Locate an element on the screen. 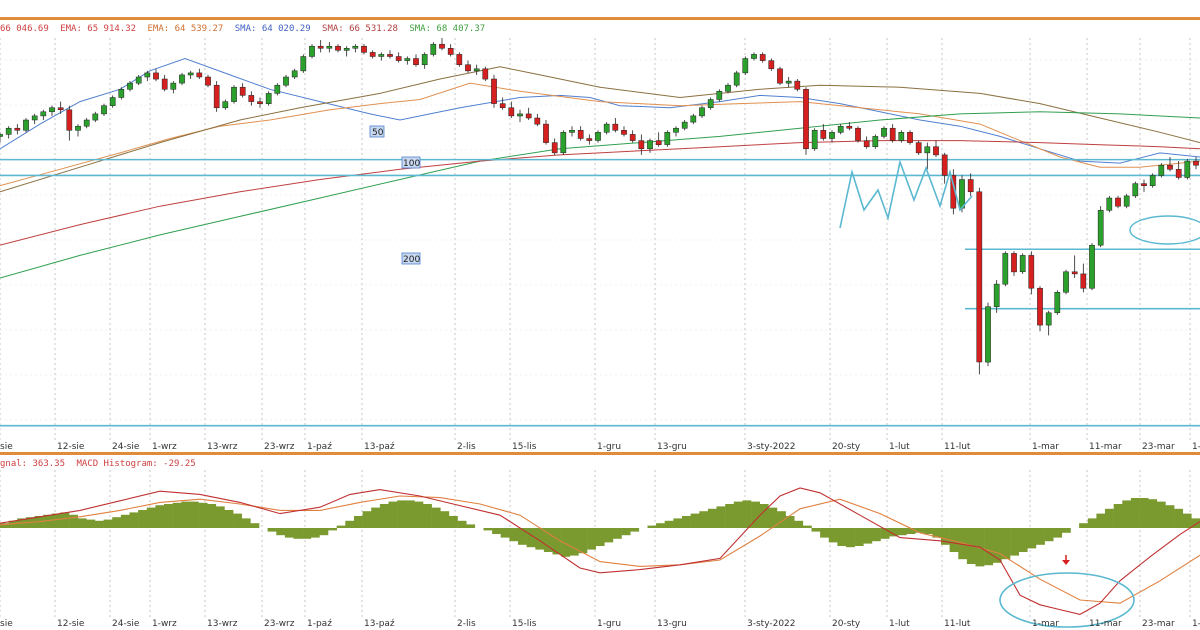 This screenshot has height=630, width=1200. date-tick-label: 3-sty-2022 is located at coordinates (771, 447).